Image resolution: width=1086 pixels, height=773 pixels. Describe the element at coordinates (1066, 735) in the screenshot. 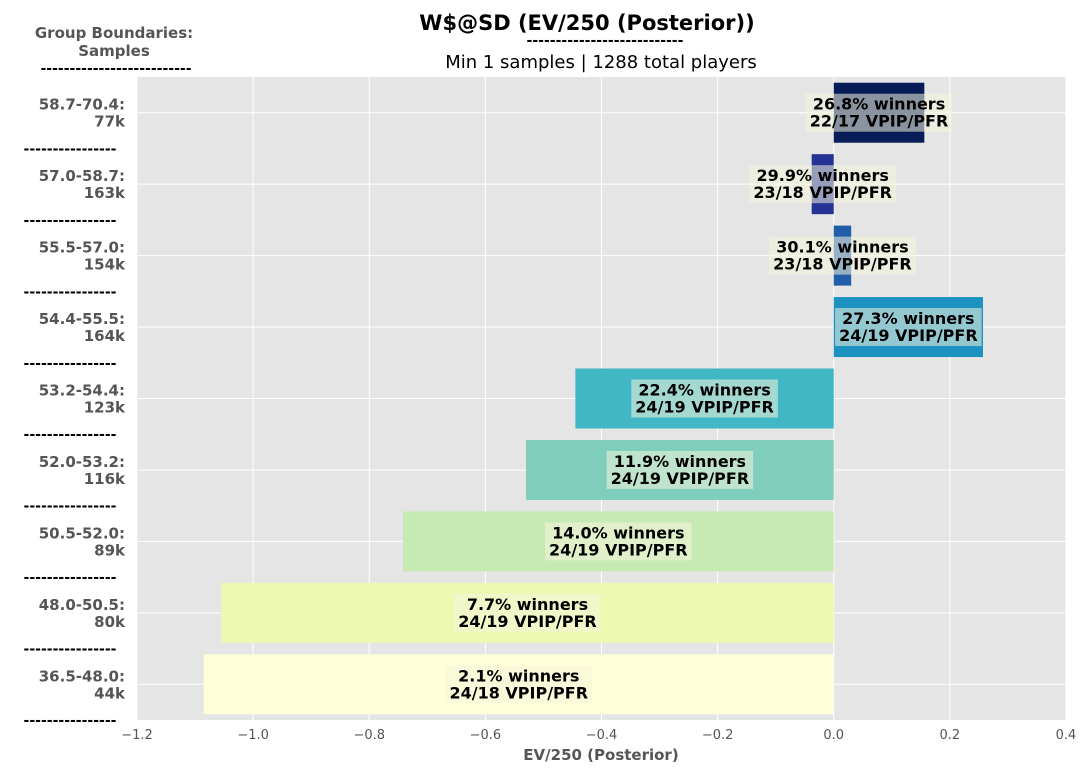

I see `x-tick-label: 0.4` at that location.